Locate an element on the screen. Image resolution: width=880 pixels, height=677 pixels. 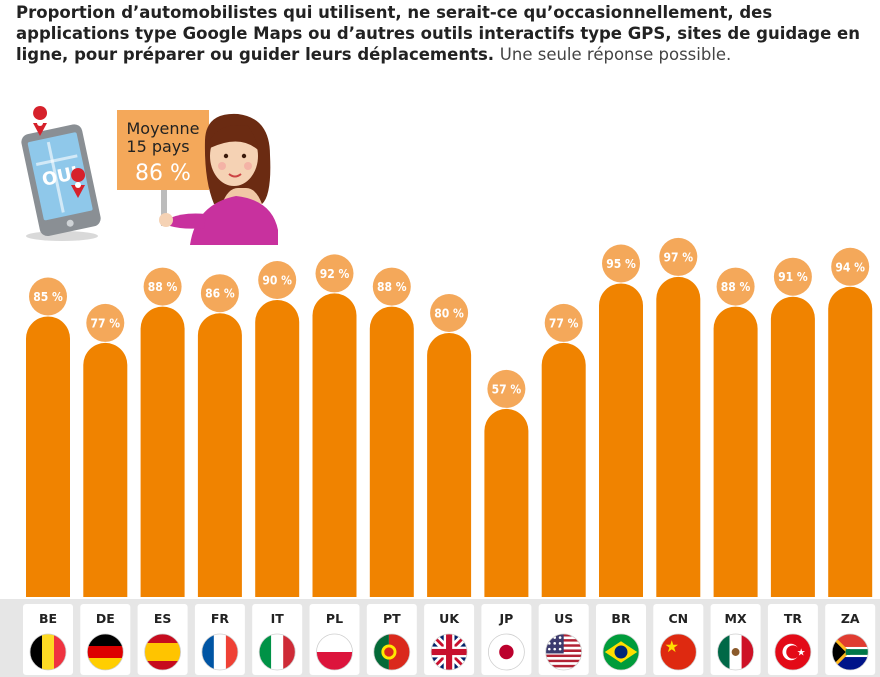
tick-label-tr: TR is located at coordinates (793, 618).